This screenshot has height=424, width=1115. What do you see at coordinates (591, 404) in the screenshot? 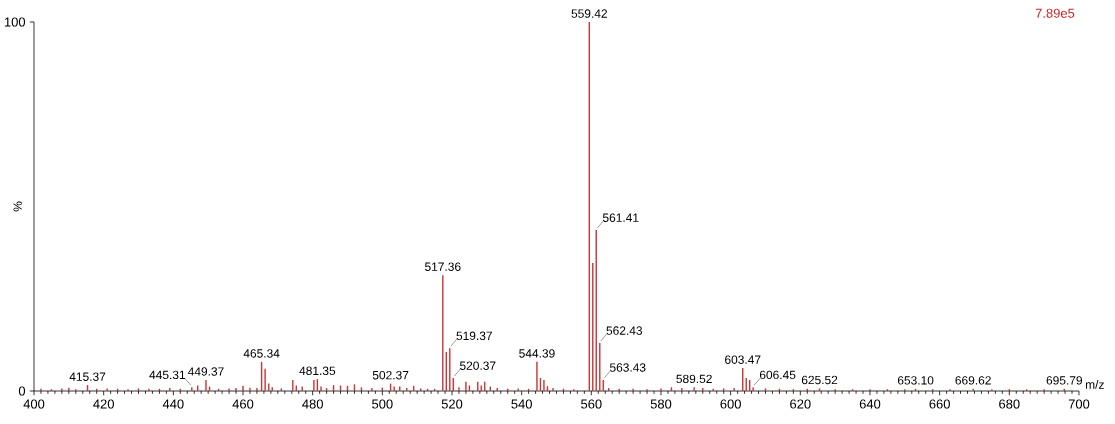
I see `x-tick-label: 560` at bounding box center [591, 404].